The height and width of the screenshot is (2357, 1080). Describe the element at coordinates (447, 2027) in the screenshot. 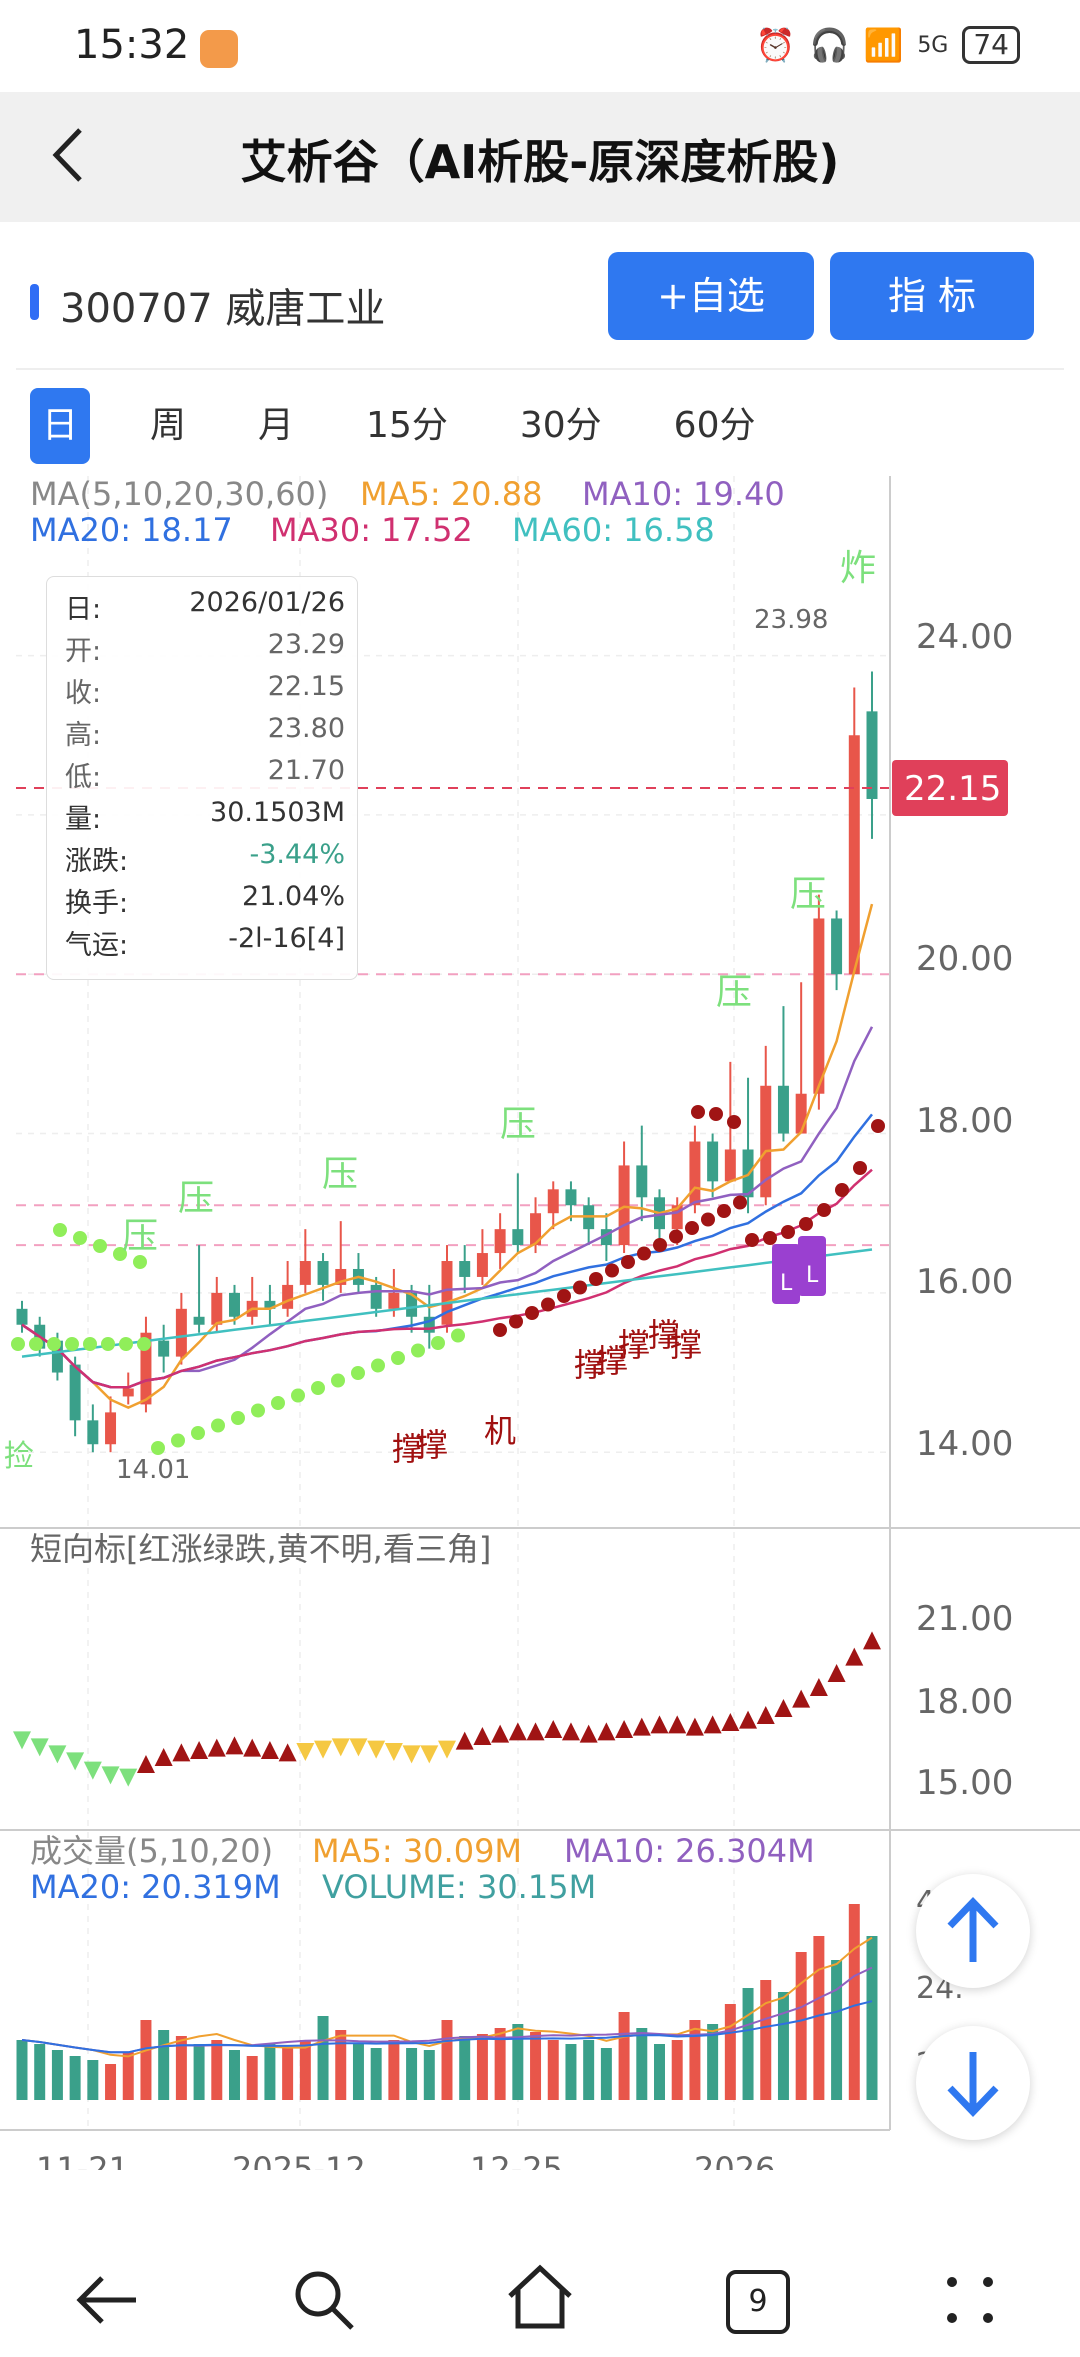

I see `volume-ma-line` at that location.